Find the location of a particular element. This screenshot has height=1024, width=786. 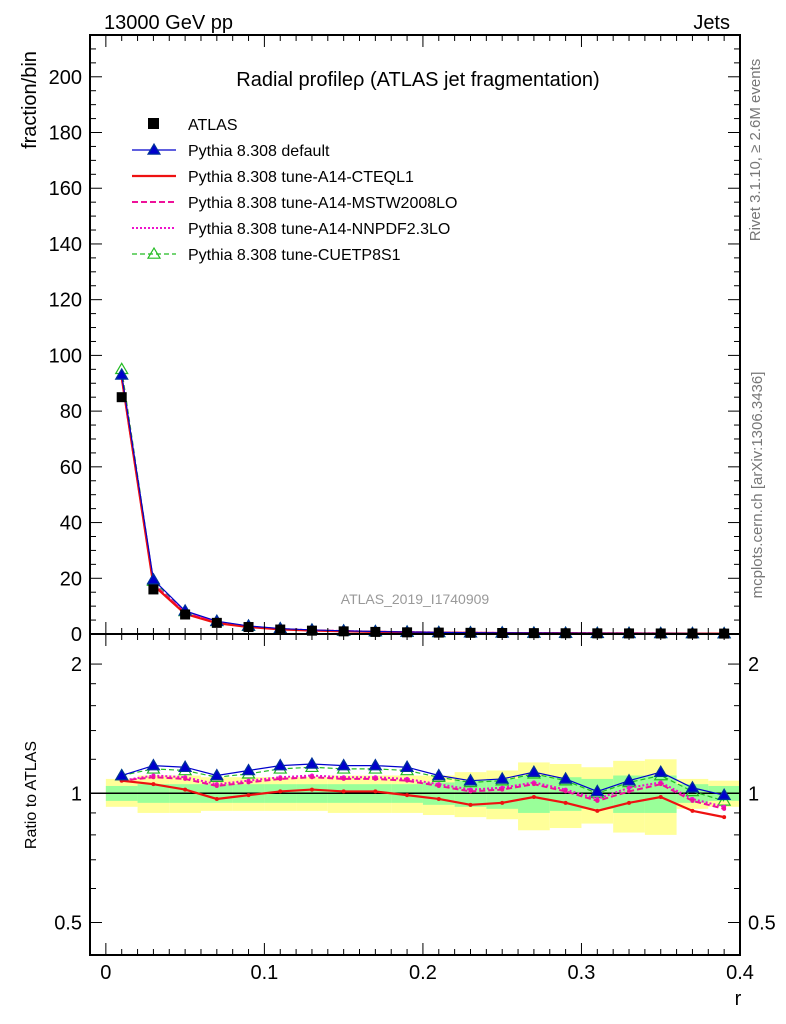

legend-label-cuetp8s1: Pythia 8.308 tune-CUETP8S1 is located at coordinates (294, 255).